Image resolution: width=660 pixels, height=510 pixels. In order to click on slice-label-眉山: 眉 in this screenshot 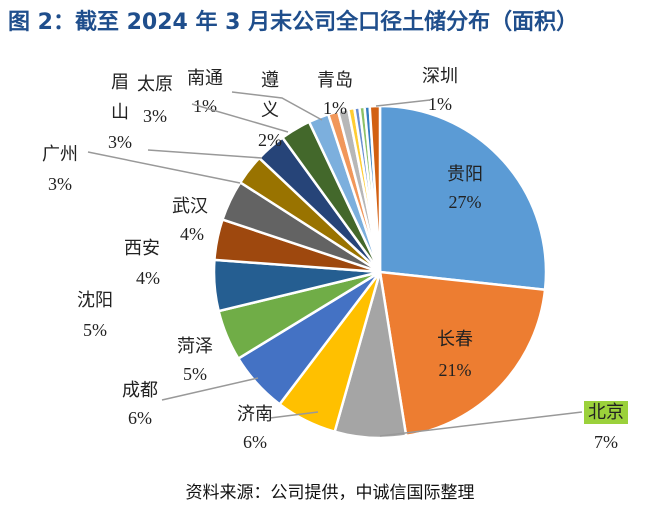, I will do `click(120, 82)`.